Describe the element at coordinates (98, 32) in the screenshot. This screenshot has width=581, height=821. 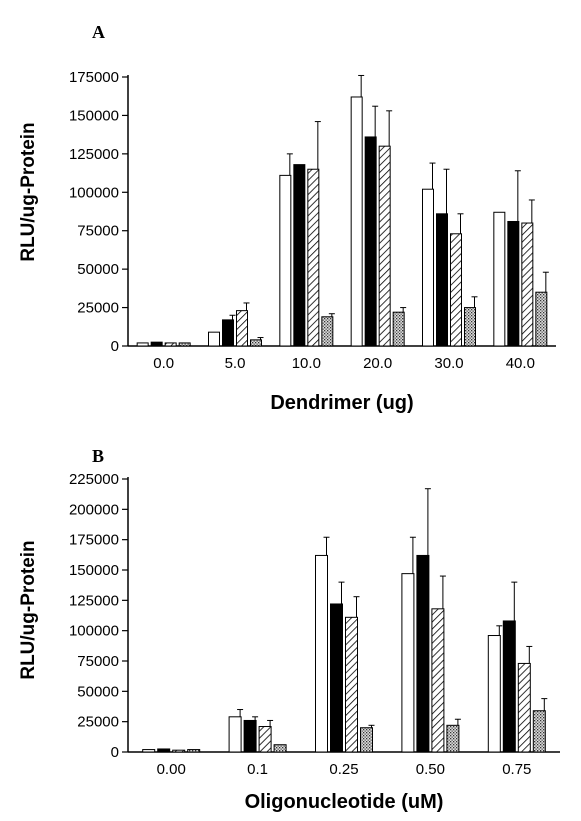
I see `panel-label: A` at that location.